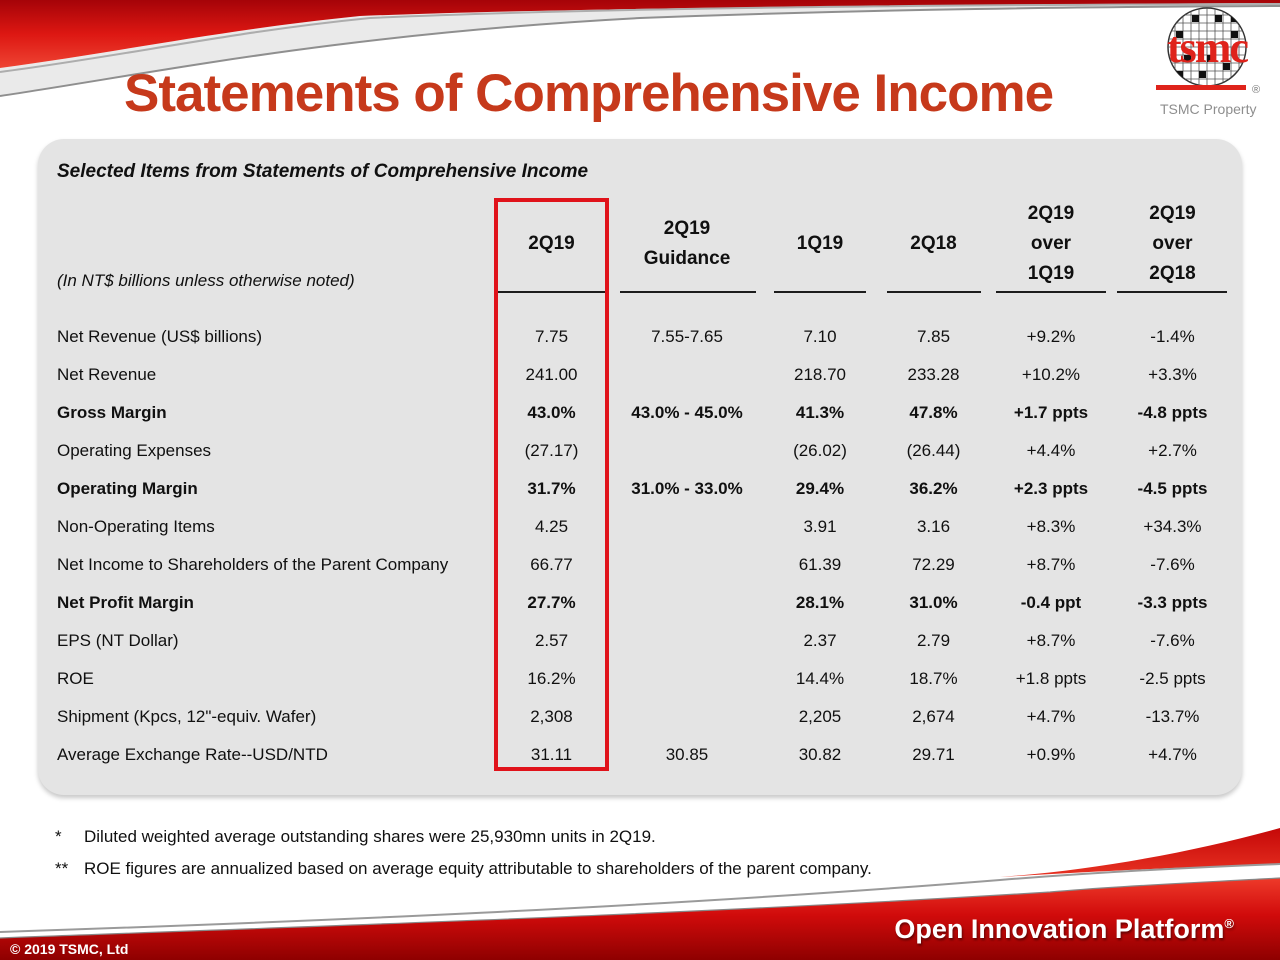  What do you see at coordinates (820, 336) in the screenshot?
I see `row-value: 7.10` at bounding box center [820, 336].